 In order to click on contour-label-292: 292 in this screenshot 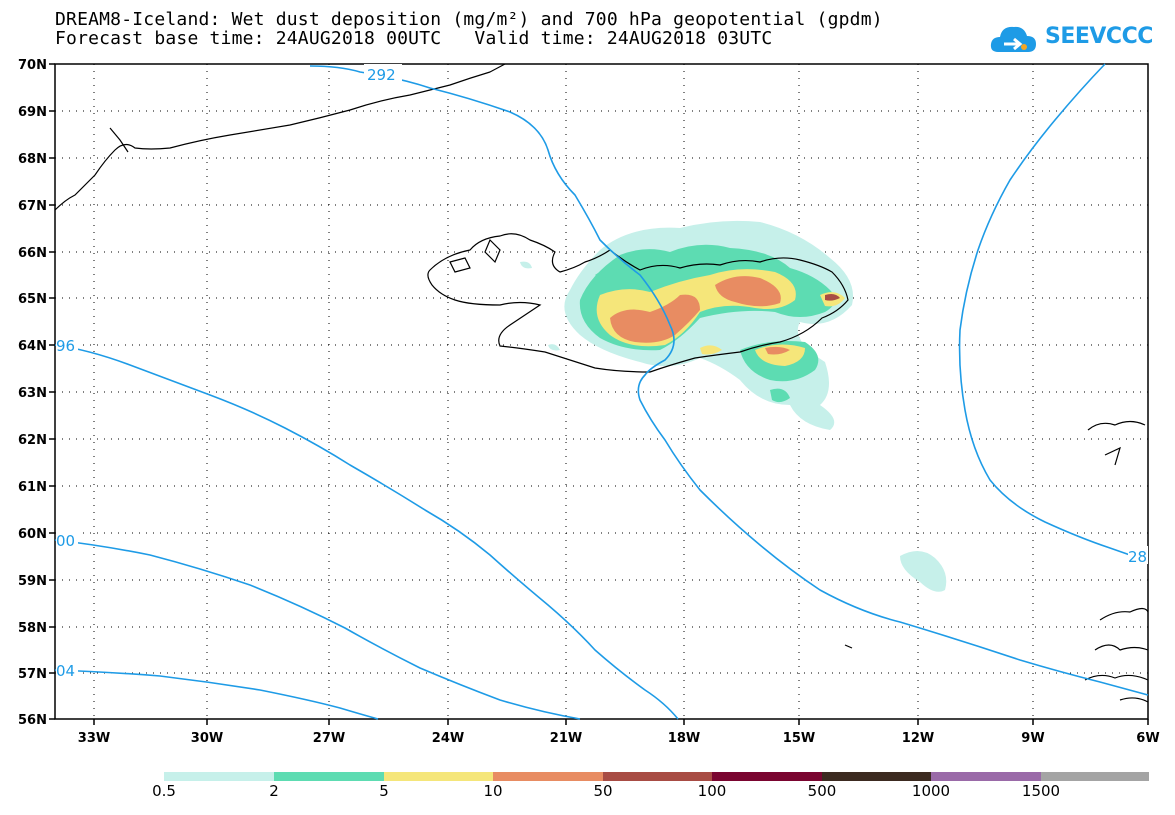, I will do `click(381, 75)`.